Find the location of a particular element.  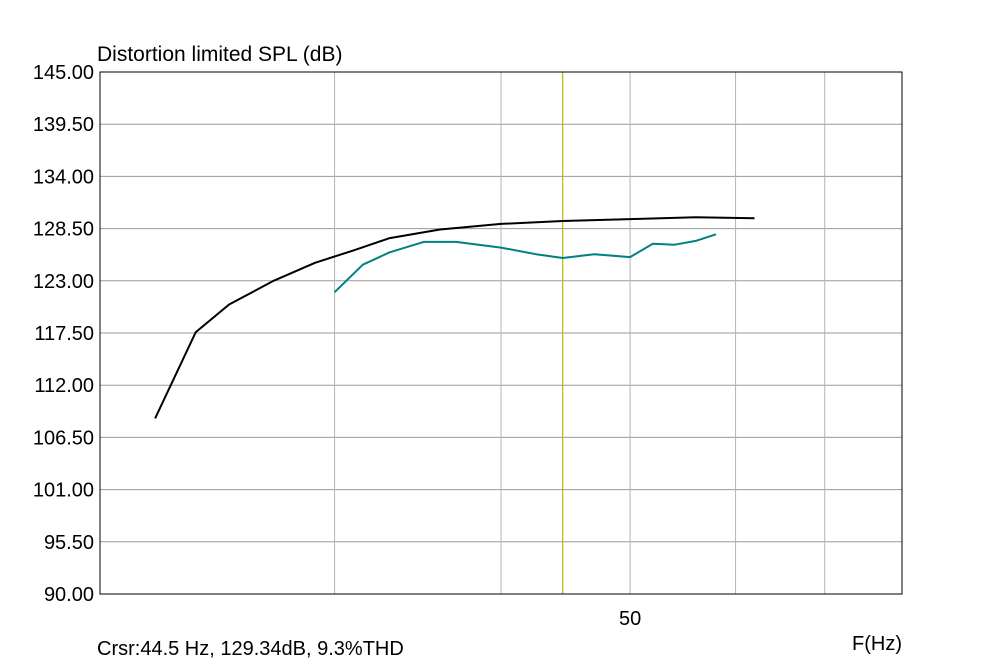

y-tick-label: 145.00 is located at coordinates (63, 73).